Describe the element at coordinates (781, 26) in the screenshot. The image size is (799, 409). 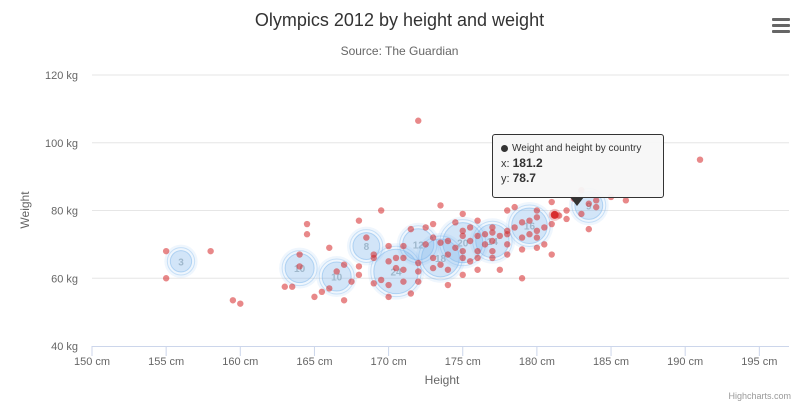
I see `hamburger-menu-icon` at that location.